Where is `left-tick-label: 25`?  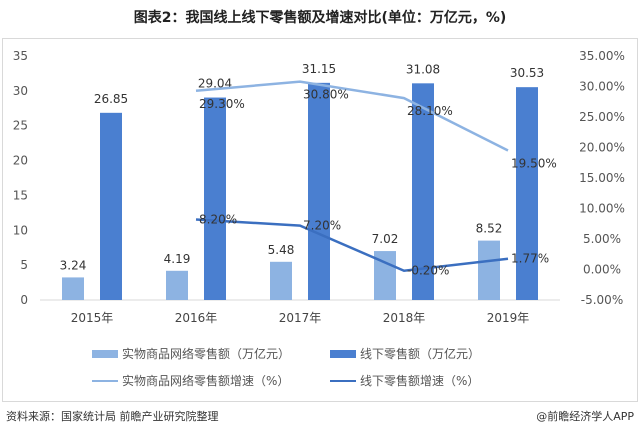
left-tick-label: 25 is located at coordinates (20, 126).